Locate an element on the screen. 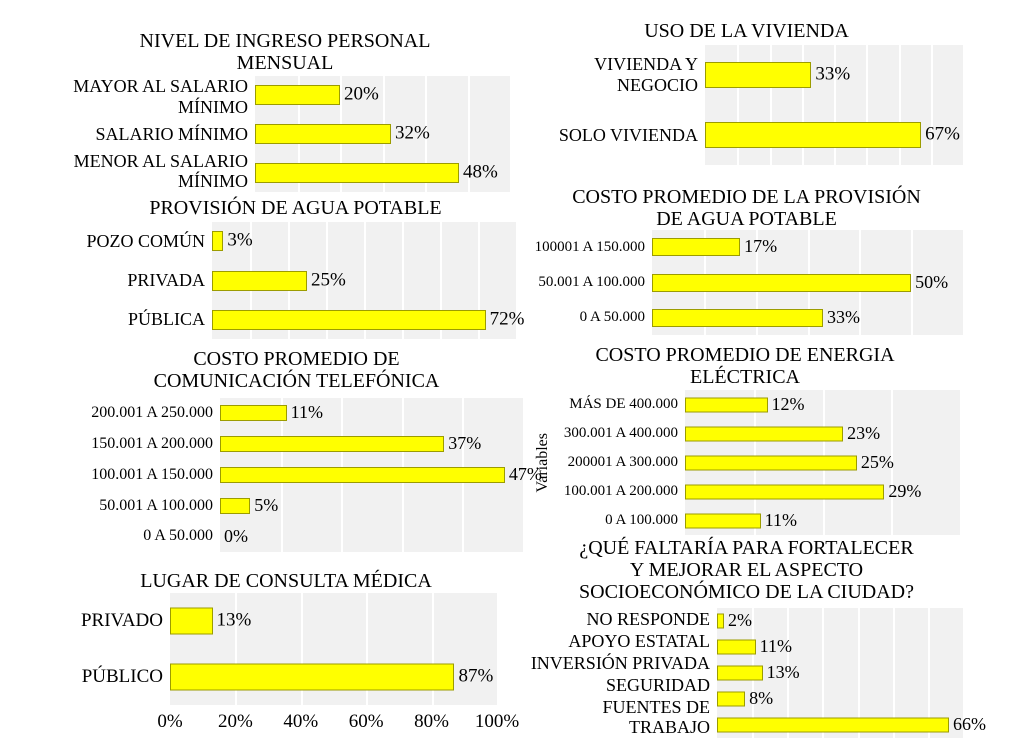 This screenshot has width=1024, height=740. category-label: PÚBLICA is located at coordinates (166, 319).